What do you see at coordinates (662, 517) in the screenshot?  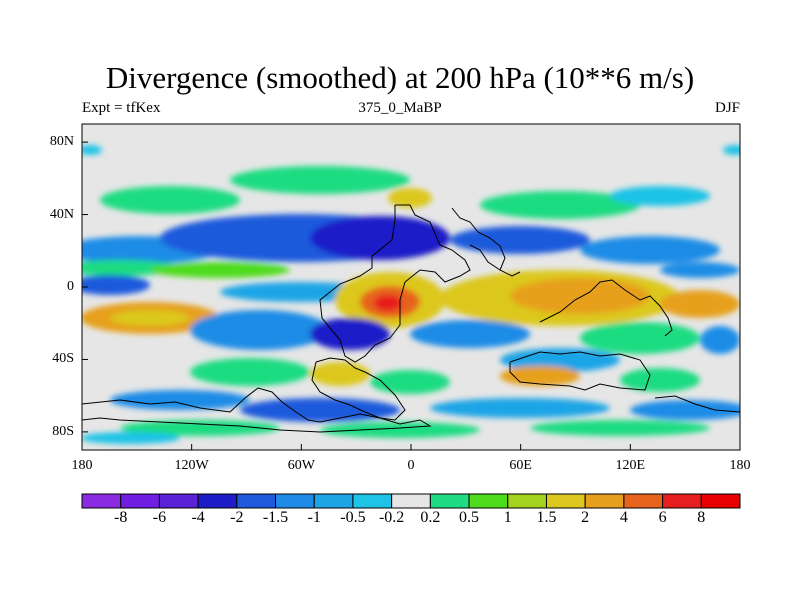 I see `colorbar-label: 6` at bounding box center [662, 517].